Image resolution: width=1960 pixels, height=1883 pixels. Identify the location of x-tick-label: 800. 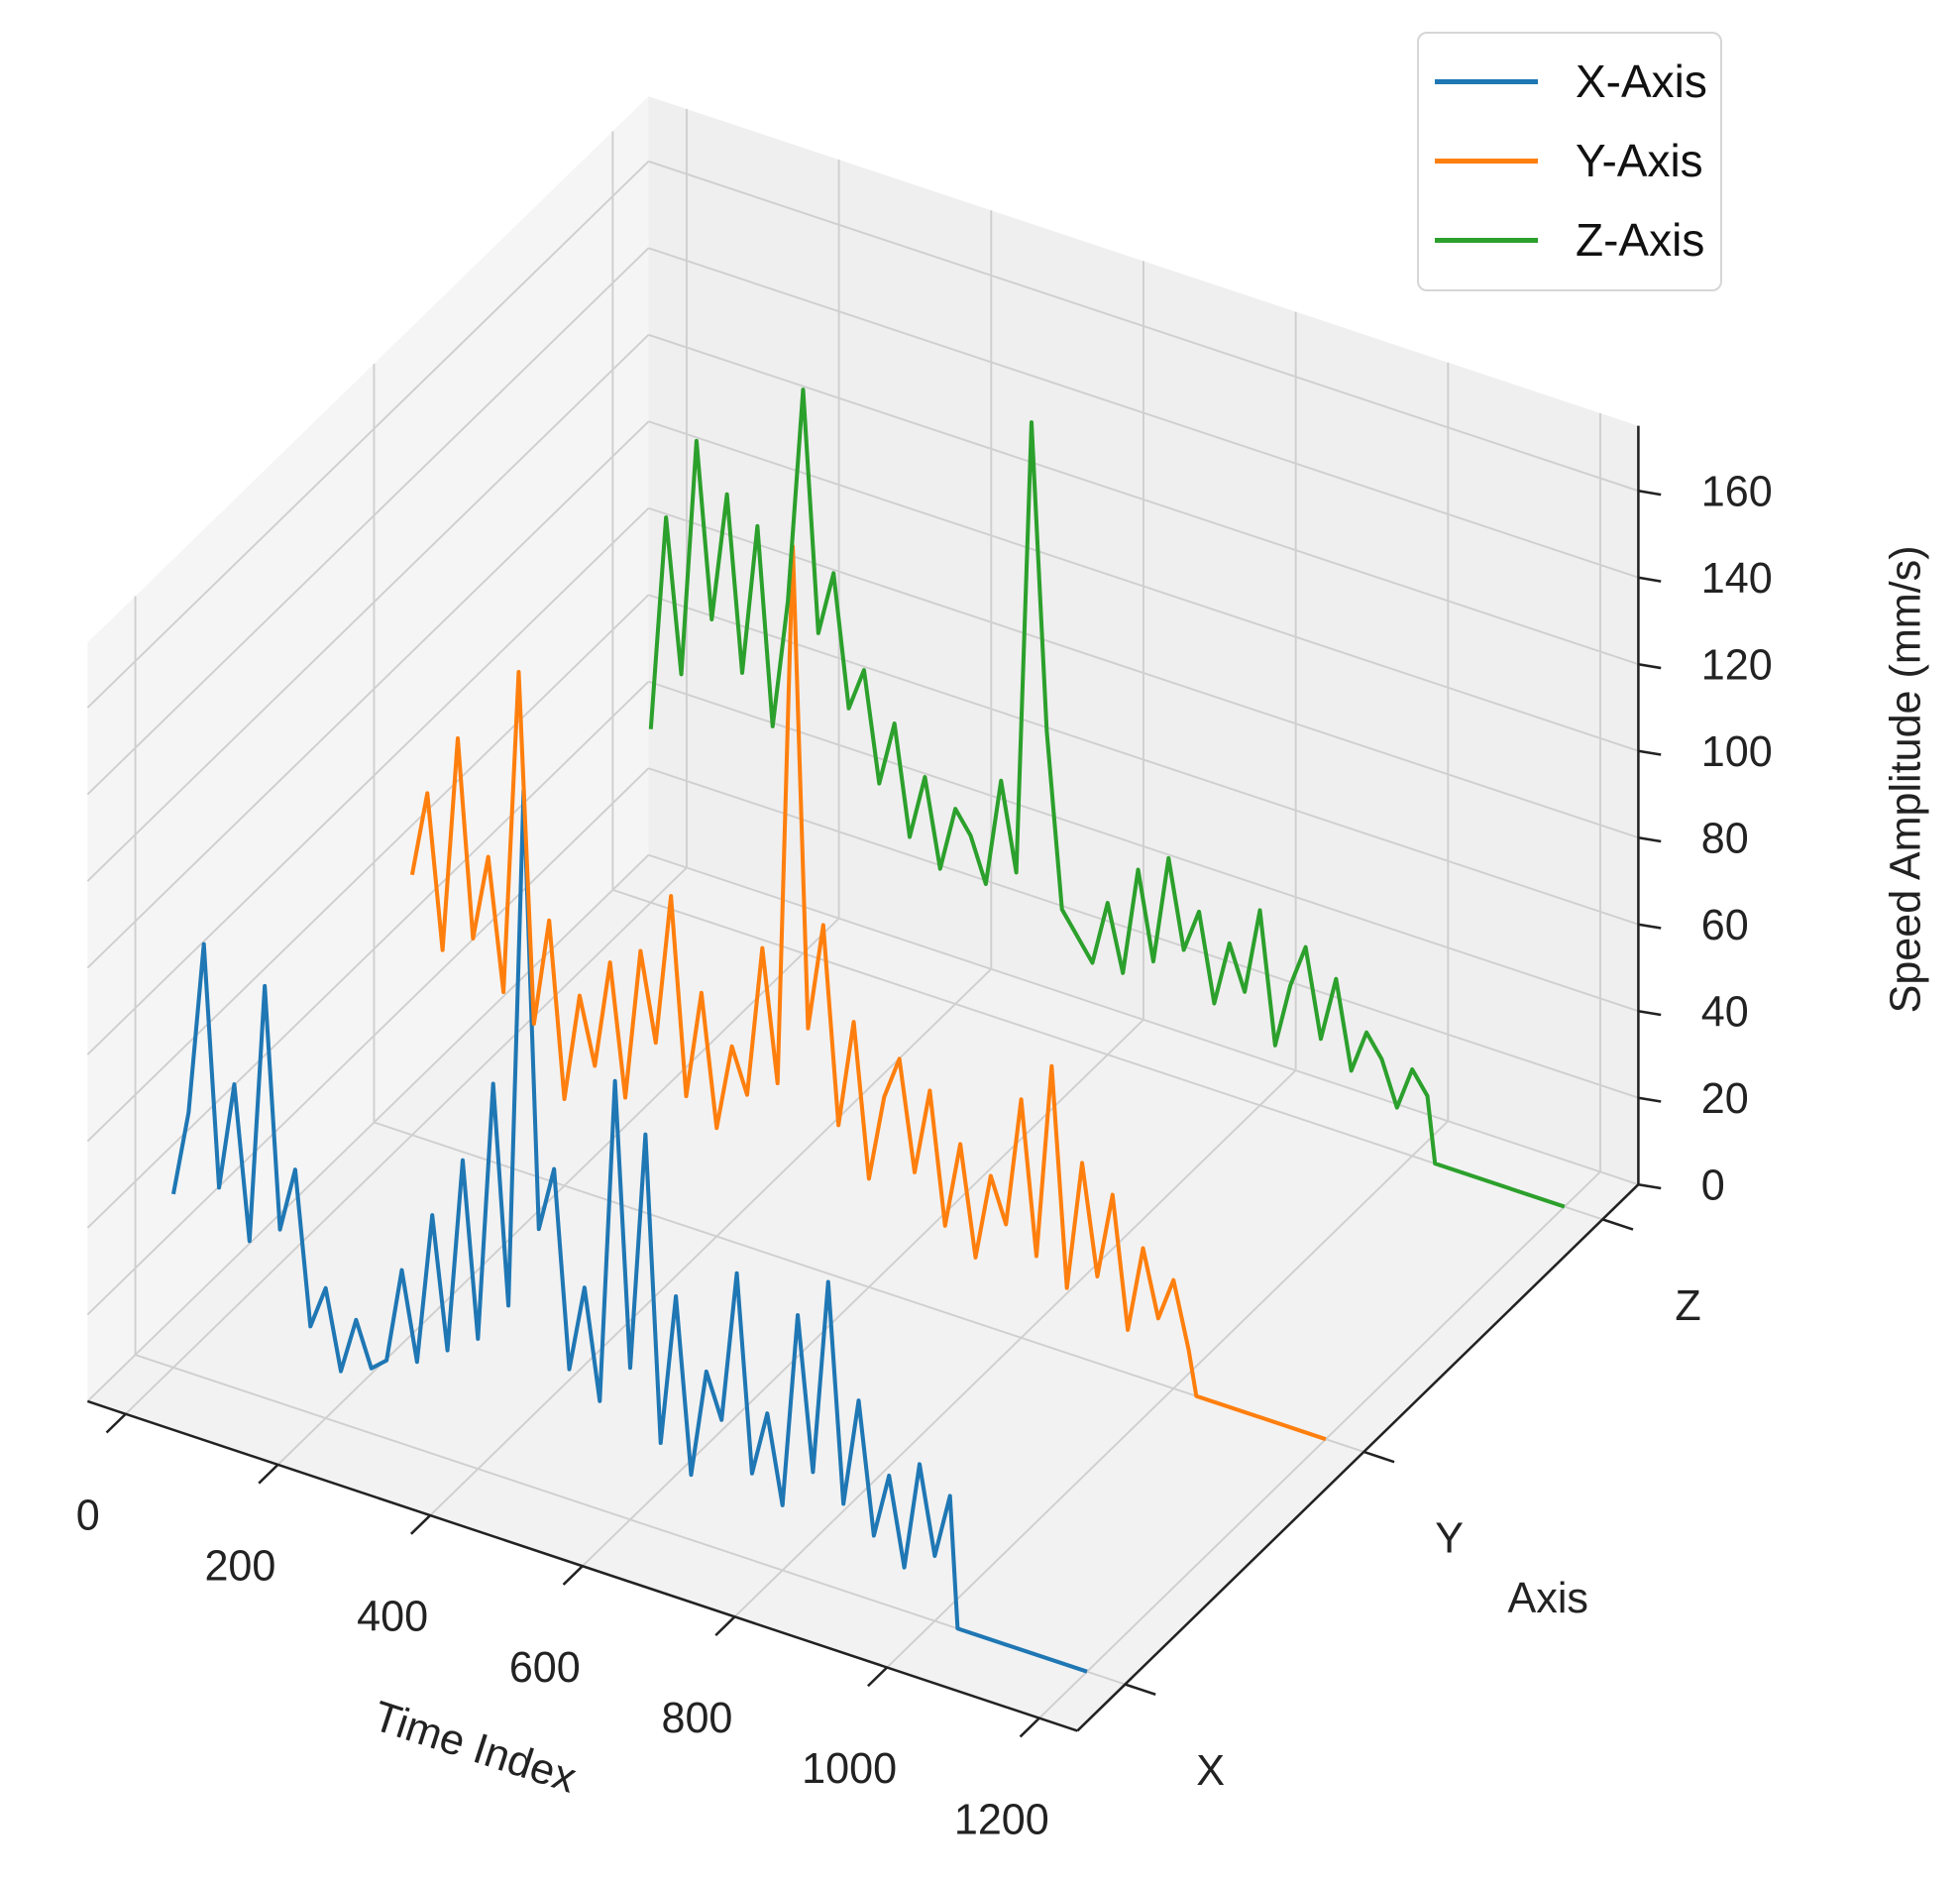
(696, 1718).